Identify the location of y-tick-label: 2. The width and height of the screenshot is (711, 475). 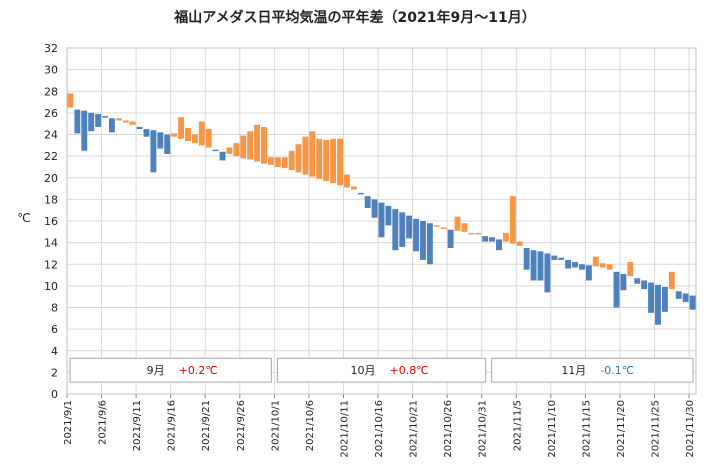
(54, 372).